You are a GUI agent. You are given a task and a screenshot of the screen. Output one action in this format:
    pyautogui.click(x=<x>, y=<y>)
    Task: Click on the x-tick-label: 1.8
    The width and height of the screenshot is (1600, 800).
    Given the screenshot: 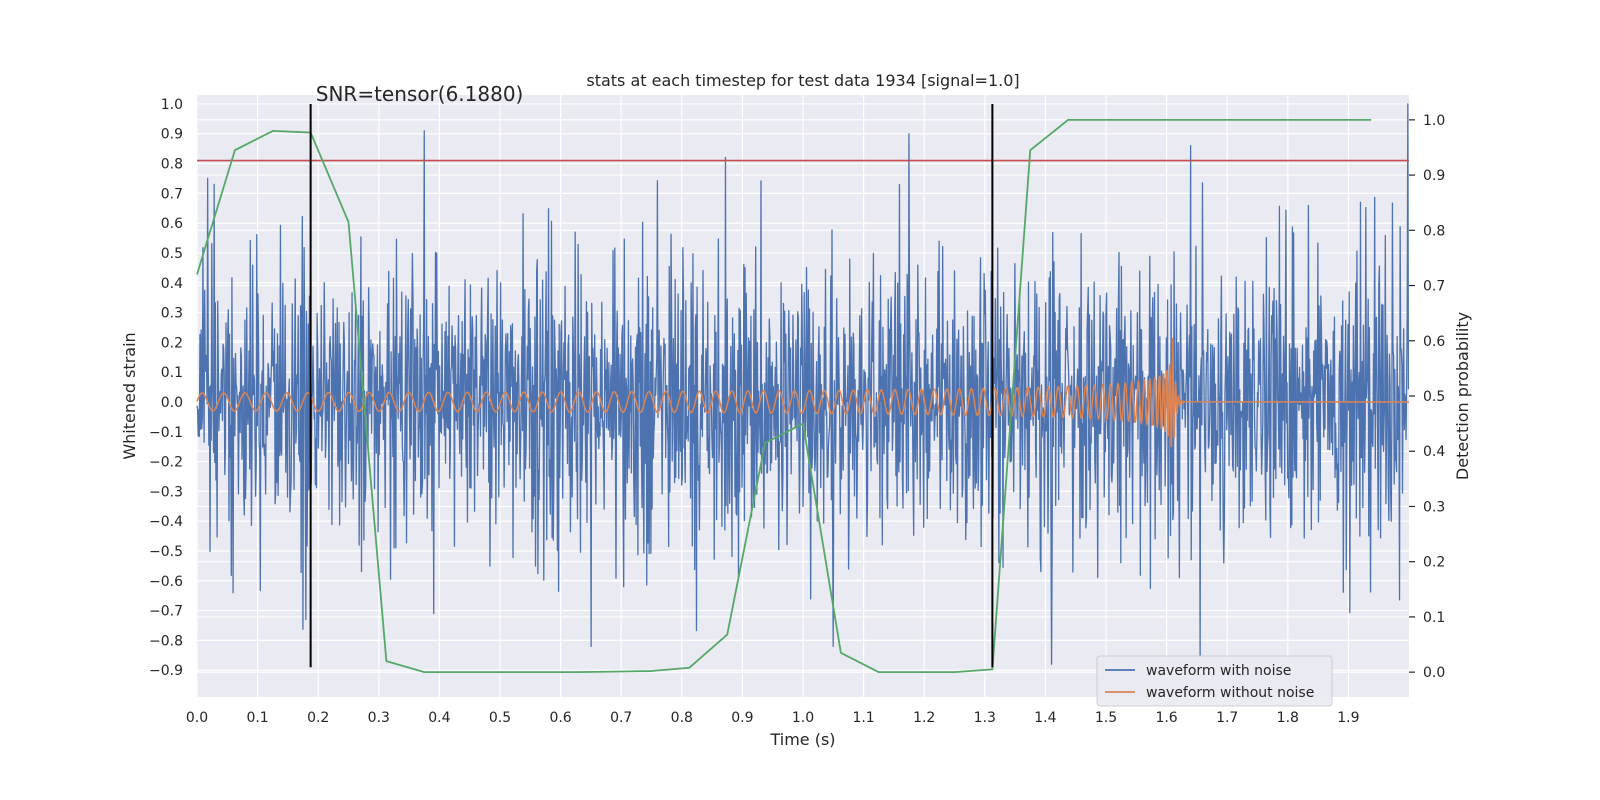 What is the action you would take?
    pyautogui.click(x=1288, y=718)
    